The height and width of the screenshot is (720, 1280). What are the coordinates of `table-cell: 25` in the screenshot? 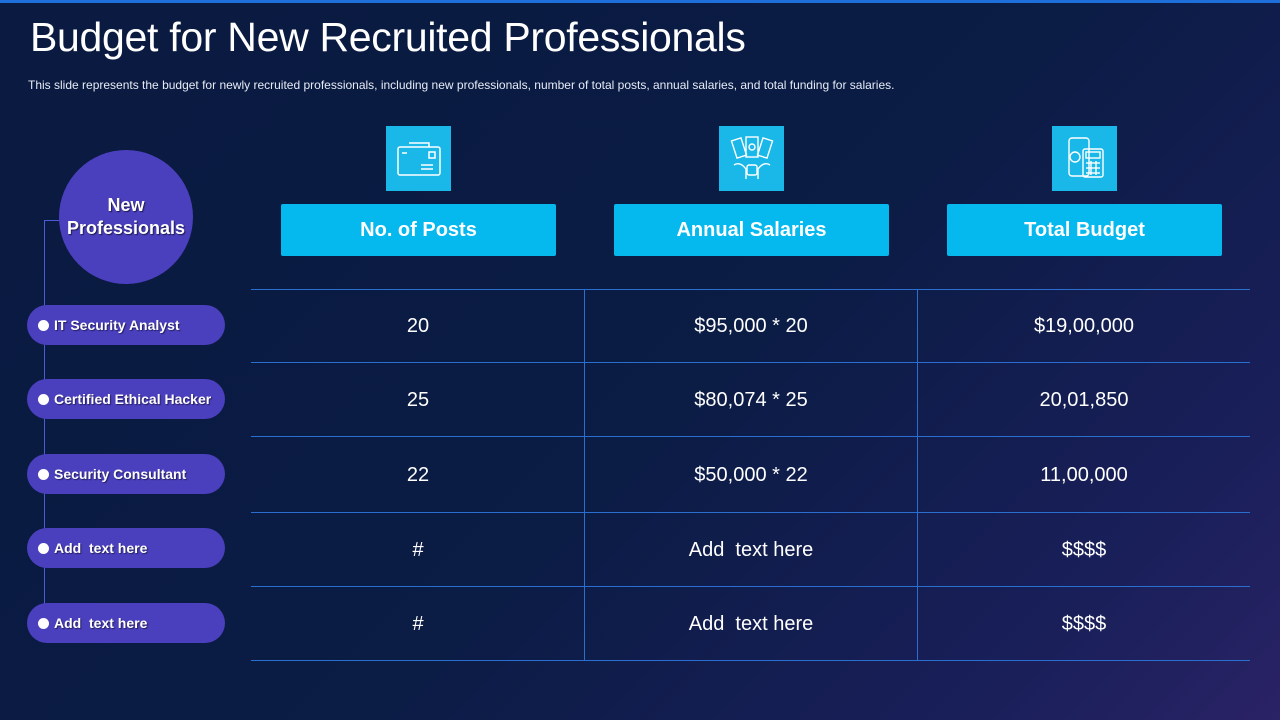 It's located at (418, 400).